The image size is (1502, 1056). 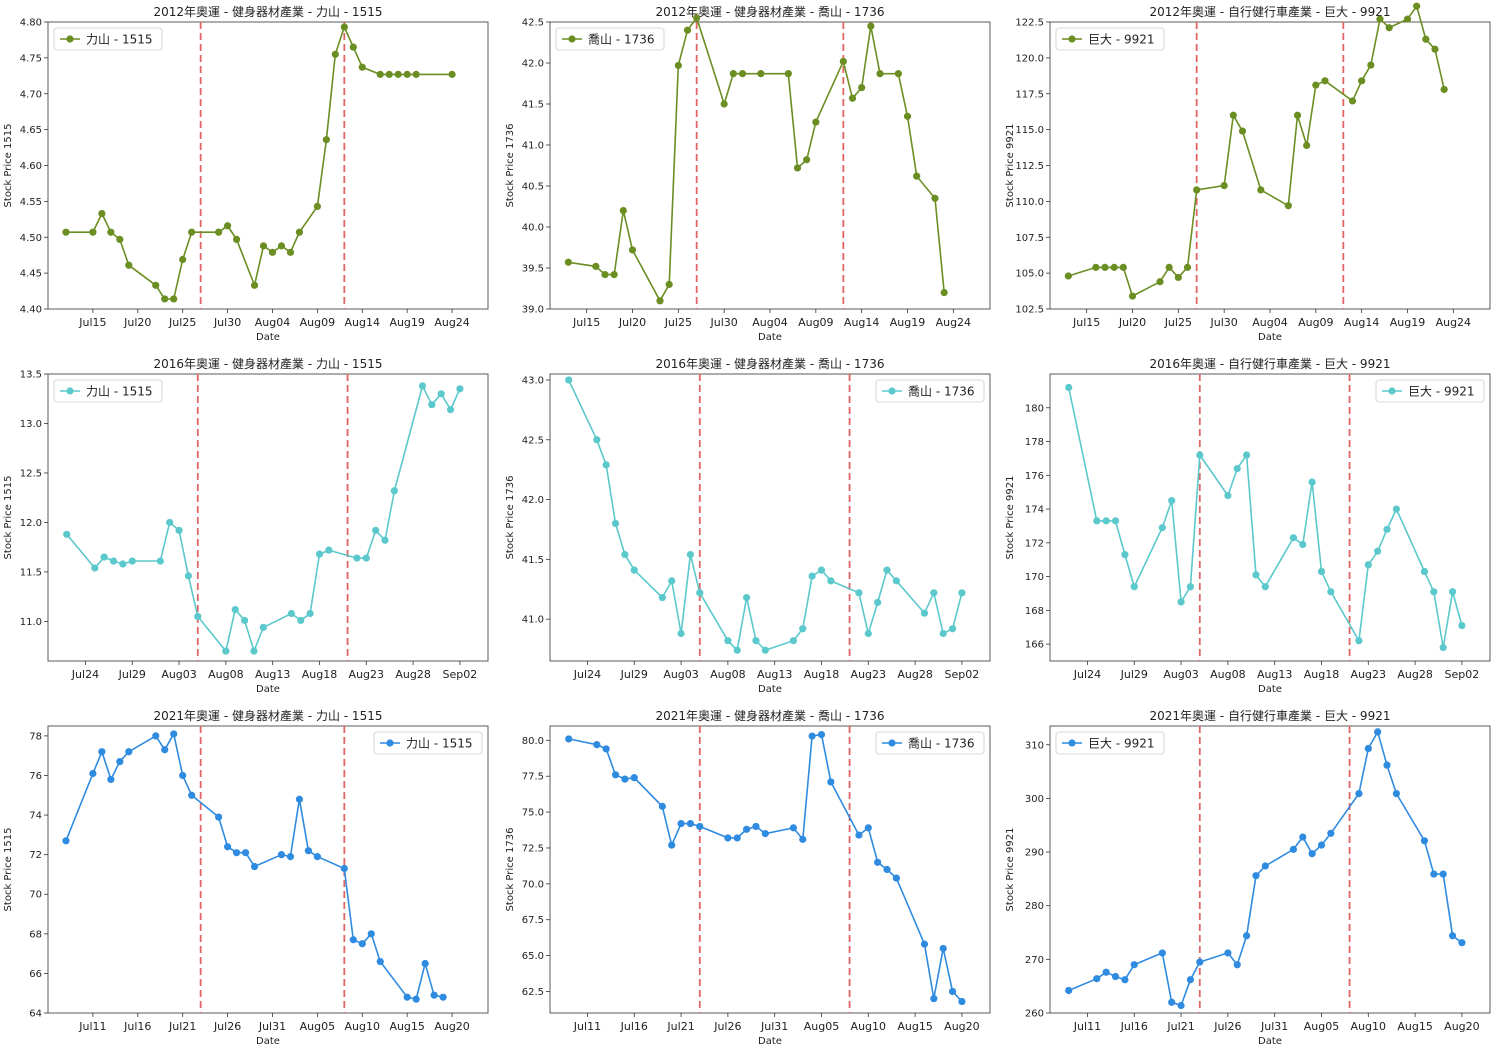 What do you see at coordinates (533, 992) in the screenshot?
I see `y-tick-label: 62.5` at bounding box center [533, 992].